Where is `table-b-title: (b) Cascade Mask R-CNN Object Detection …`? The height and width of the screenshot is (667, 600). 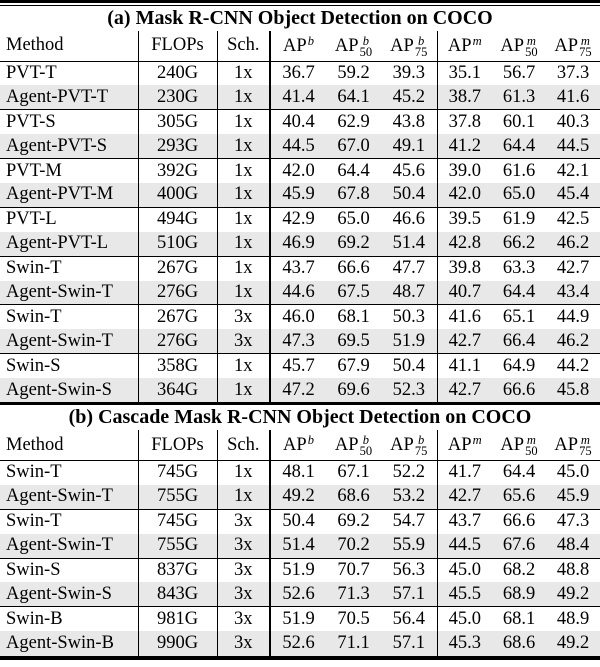
table-b-title: (b) Cascade Mask R-CNN Object Detection … is located at coordinates (300, 417).